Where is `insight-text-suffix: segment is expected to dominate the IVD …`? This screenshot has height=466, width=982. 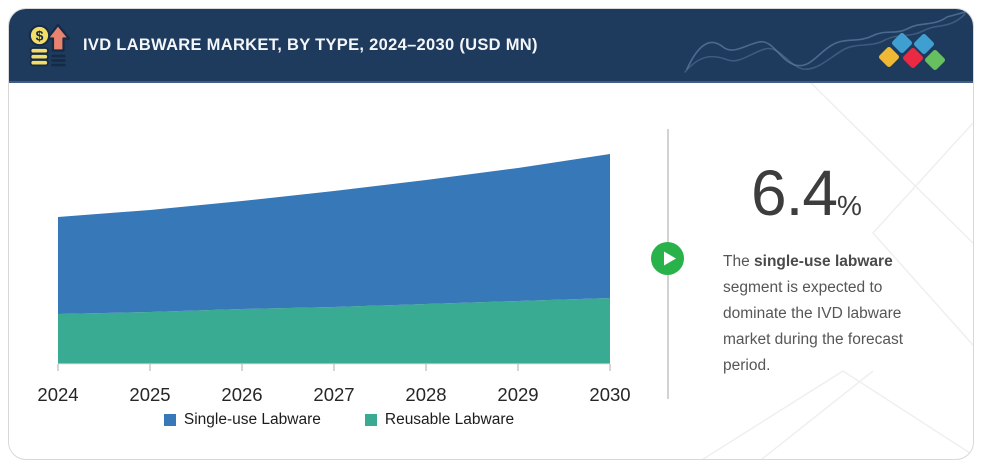 insight-text-suffix: segment is expected to dominate the IVD … is located at coordinates (813, 326).